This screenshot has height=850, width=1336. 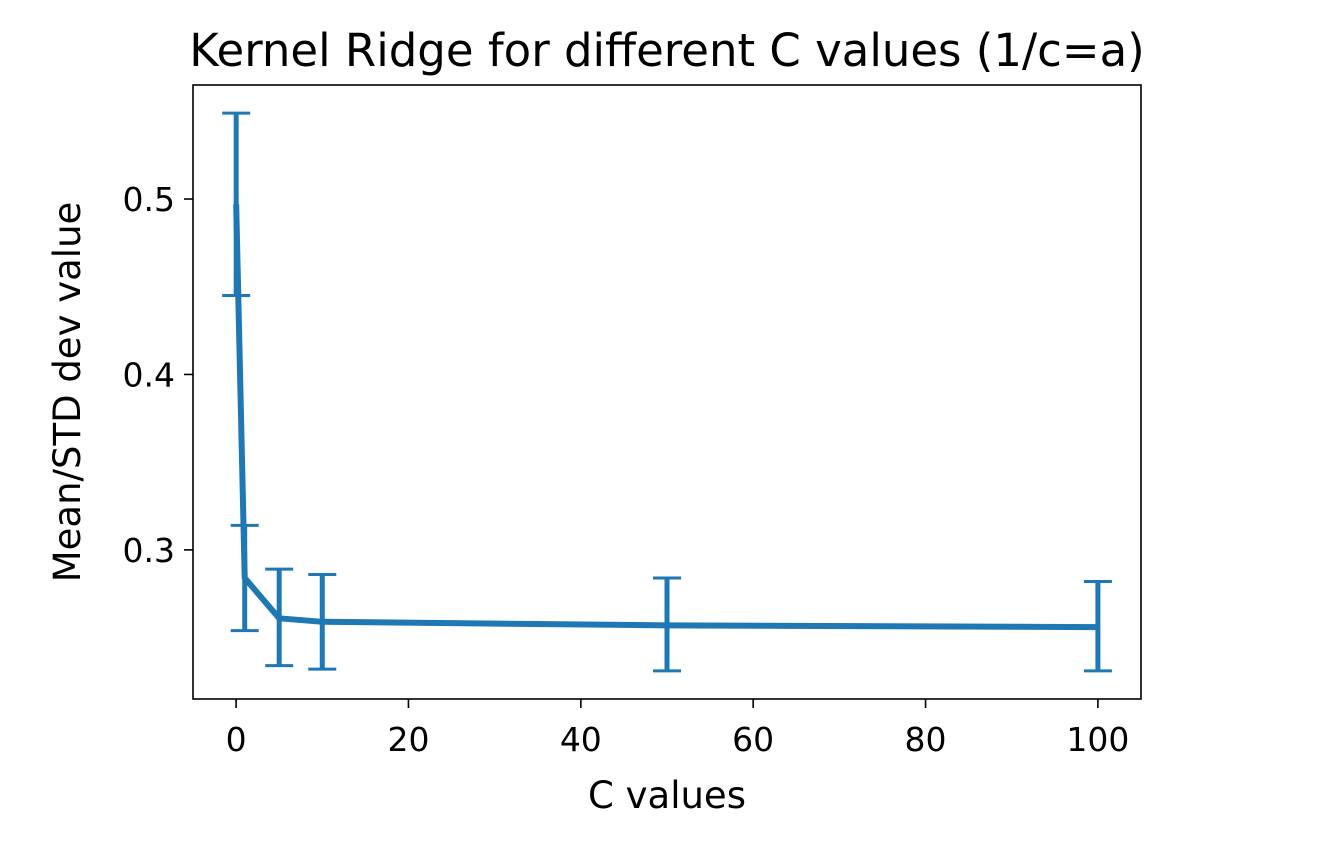 What do you see at coordinates (677, 729) in the screenshot?
I see `x-axis: 0 20 40 60 80 100` at bounding box center [677, 729].